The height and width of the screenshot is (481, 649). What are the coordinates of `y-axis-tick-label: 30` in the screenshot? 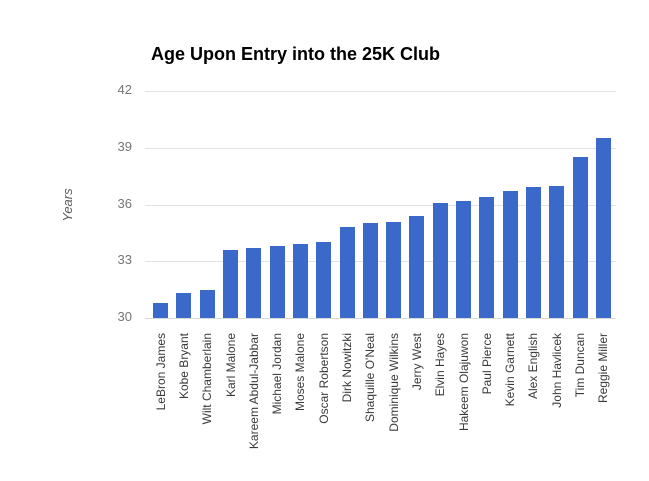 It's located at (124, 316).